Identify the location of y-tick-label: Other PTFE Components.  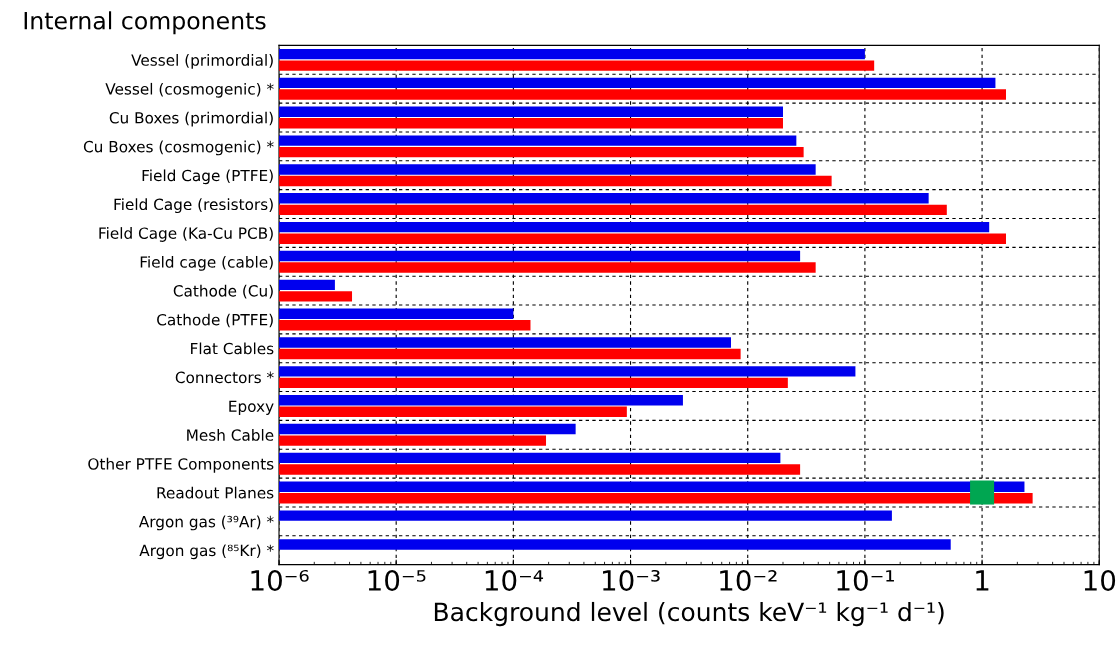
(181, 465).